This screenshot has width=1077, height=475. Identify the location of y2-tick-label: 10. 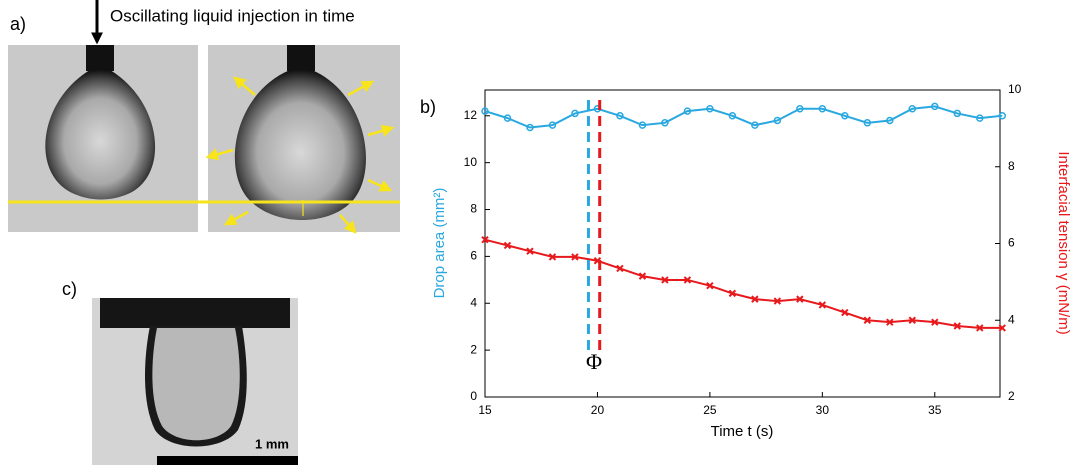
(1015, 89).